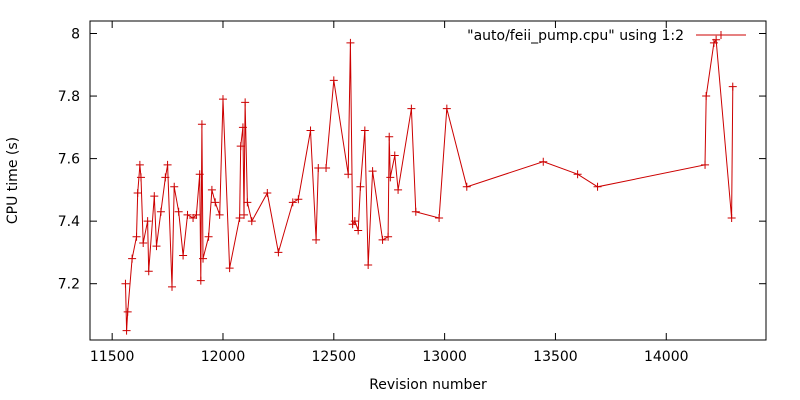  What do you see at coordinates (112, 357) in the screenshot?
I see `x-tick-label: 11500` at bounding box center [112, 357].